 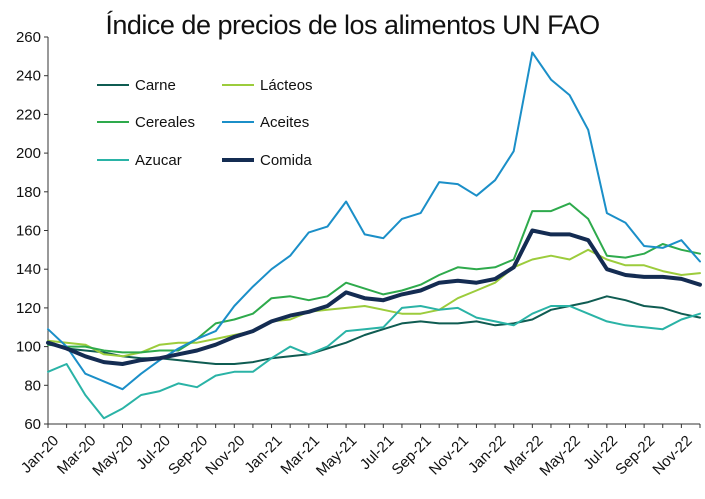 What do you see at coordinates (32, 385) in the screenshot?
I see `y-tick-label: 80` at bounding box center [32, 385].